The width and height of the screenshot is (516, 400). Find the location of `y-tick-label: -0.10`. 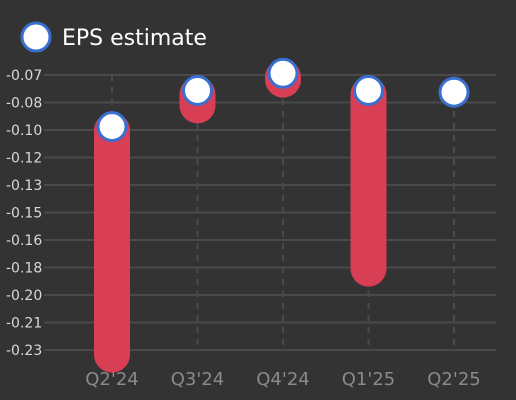

y-tick-label: -0.10 is located at coordinates (24, 131).